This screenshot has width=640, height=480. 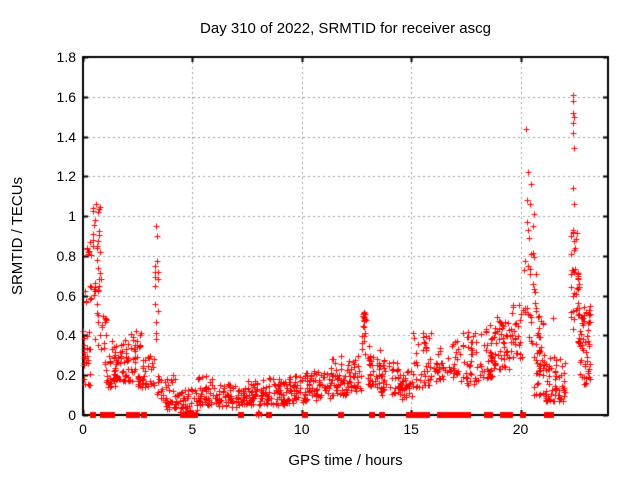 What do you see at coordinates (66, 375) in the screenshot?
I see `y-tick-label: 0.2` at bounding box center [66, 375].